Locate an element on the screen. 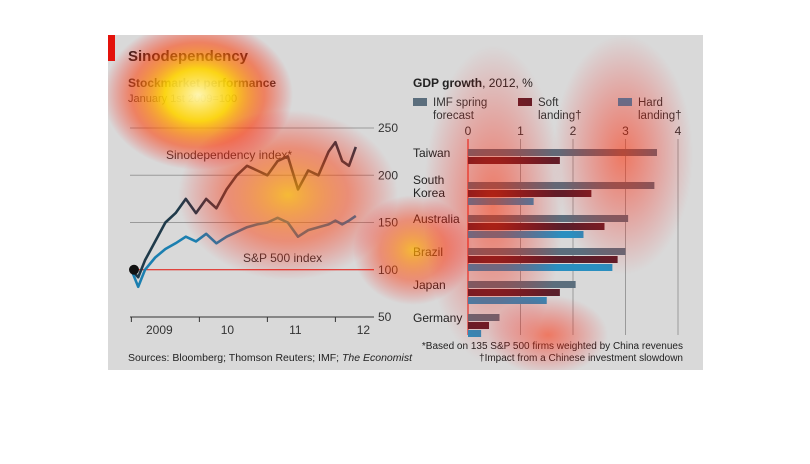 The image size is (810, 464). category-label: Taiwan is located at coordinates (431, 153).